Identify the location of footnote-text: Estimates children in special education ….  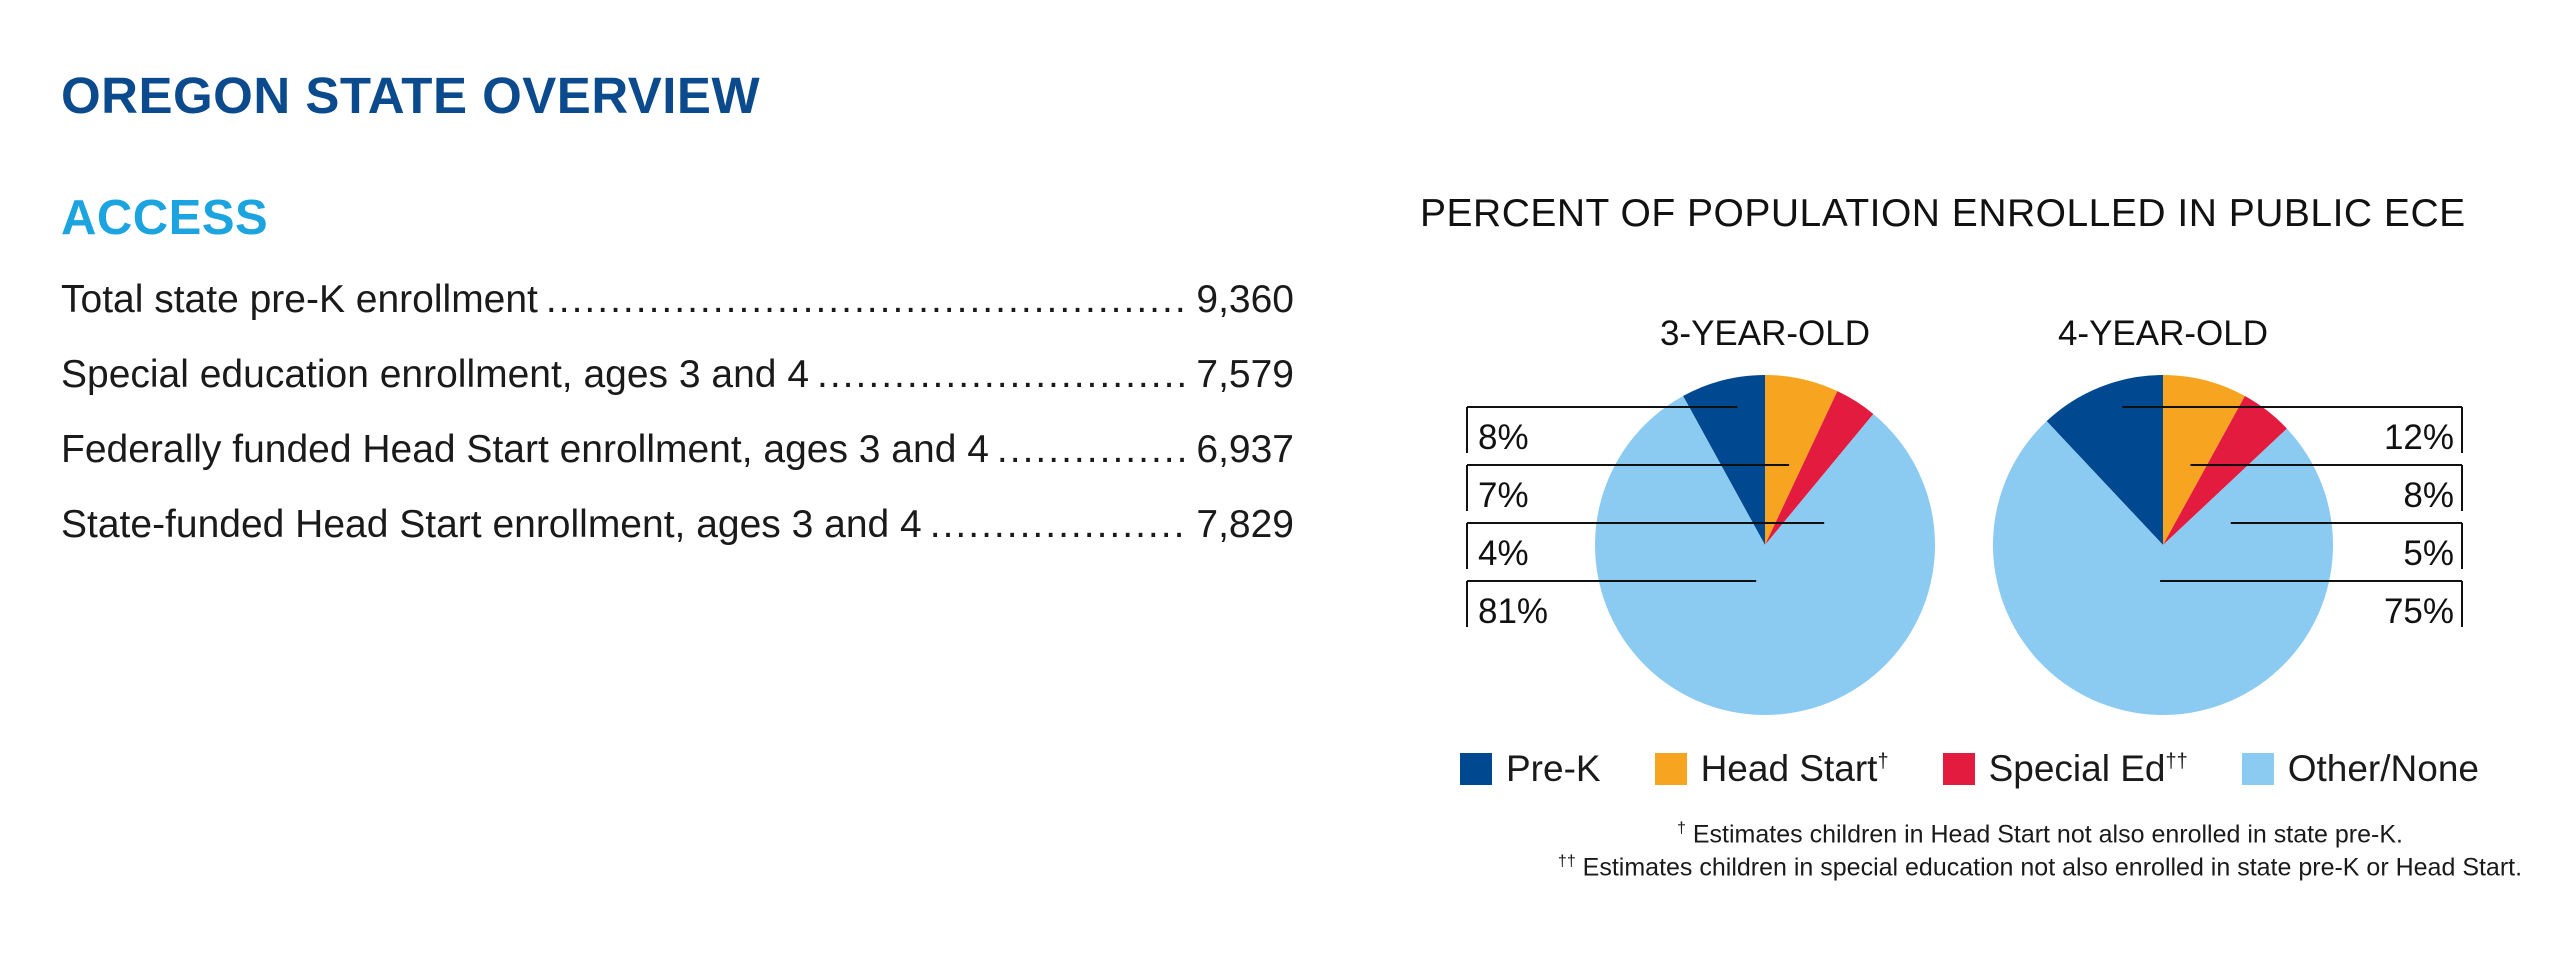
(2049, 867).